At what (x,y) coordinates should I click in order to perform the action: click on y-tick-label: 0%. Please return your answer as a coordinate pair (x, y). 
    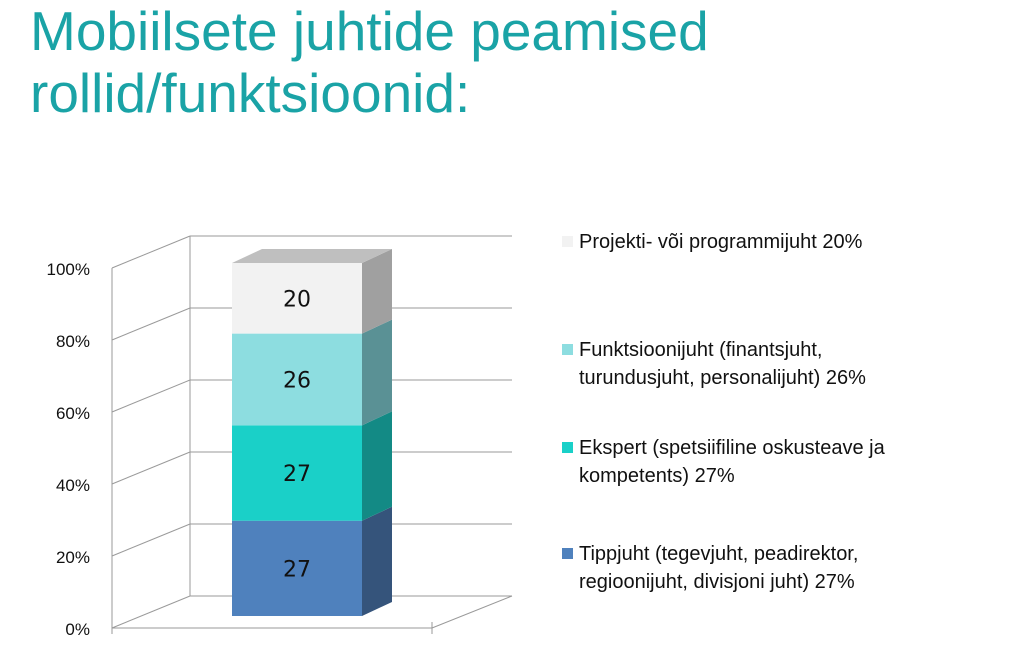
    Looking at the image, I should click on (77, 629).